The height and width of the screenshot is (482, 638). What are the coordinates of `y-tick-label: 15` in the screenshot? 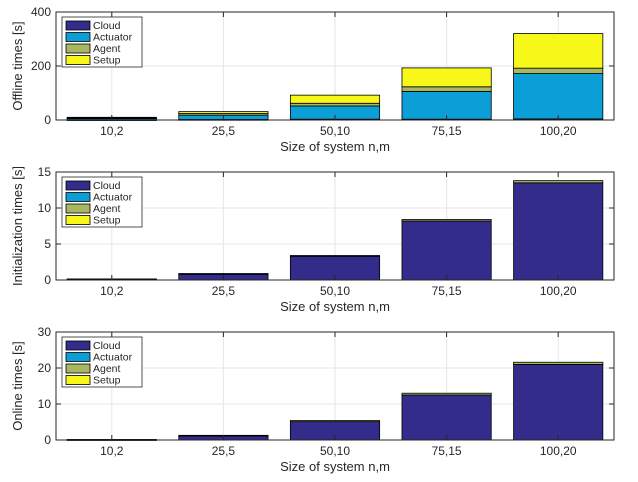 It's located at (45, 172).